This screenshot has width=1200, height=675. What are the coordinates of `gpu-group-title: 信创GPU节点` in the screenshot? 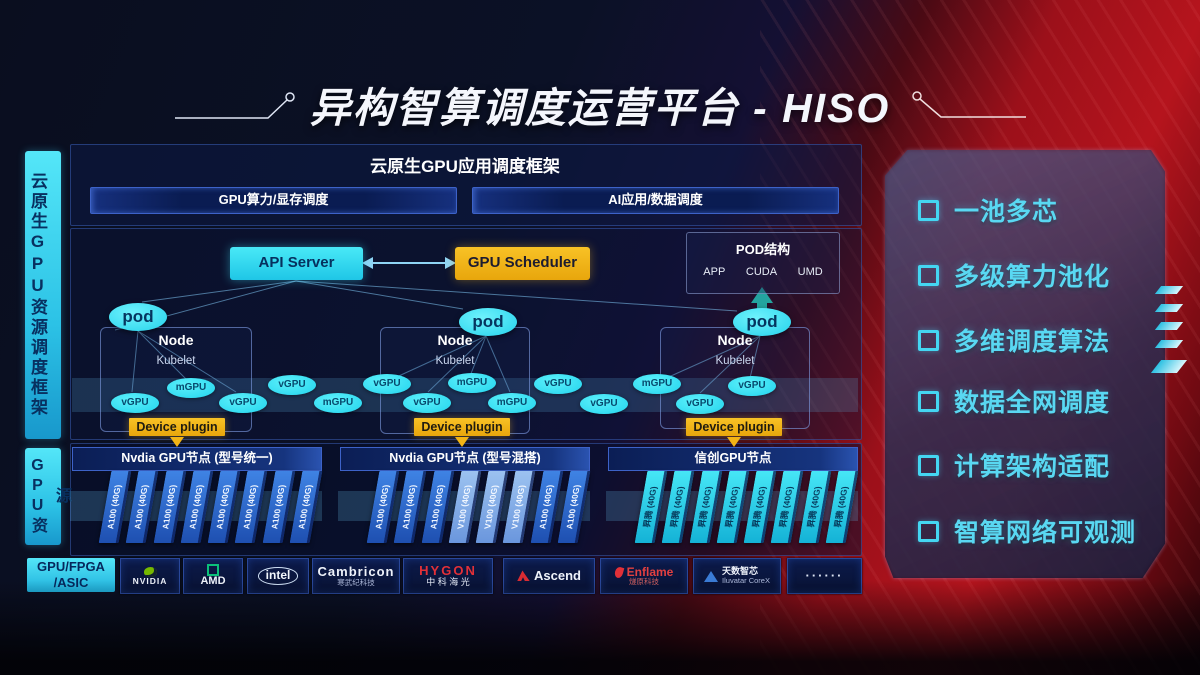 It's located at (733, 459).